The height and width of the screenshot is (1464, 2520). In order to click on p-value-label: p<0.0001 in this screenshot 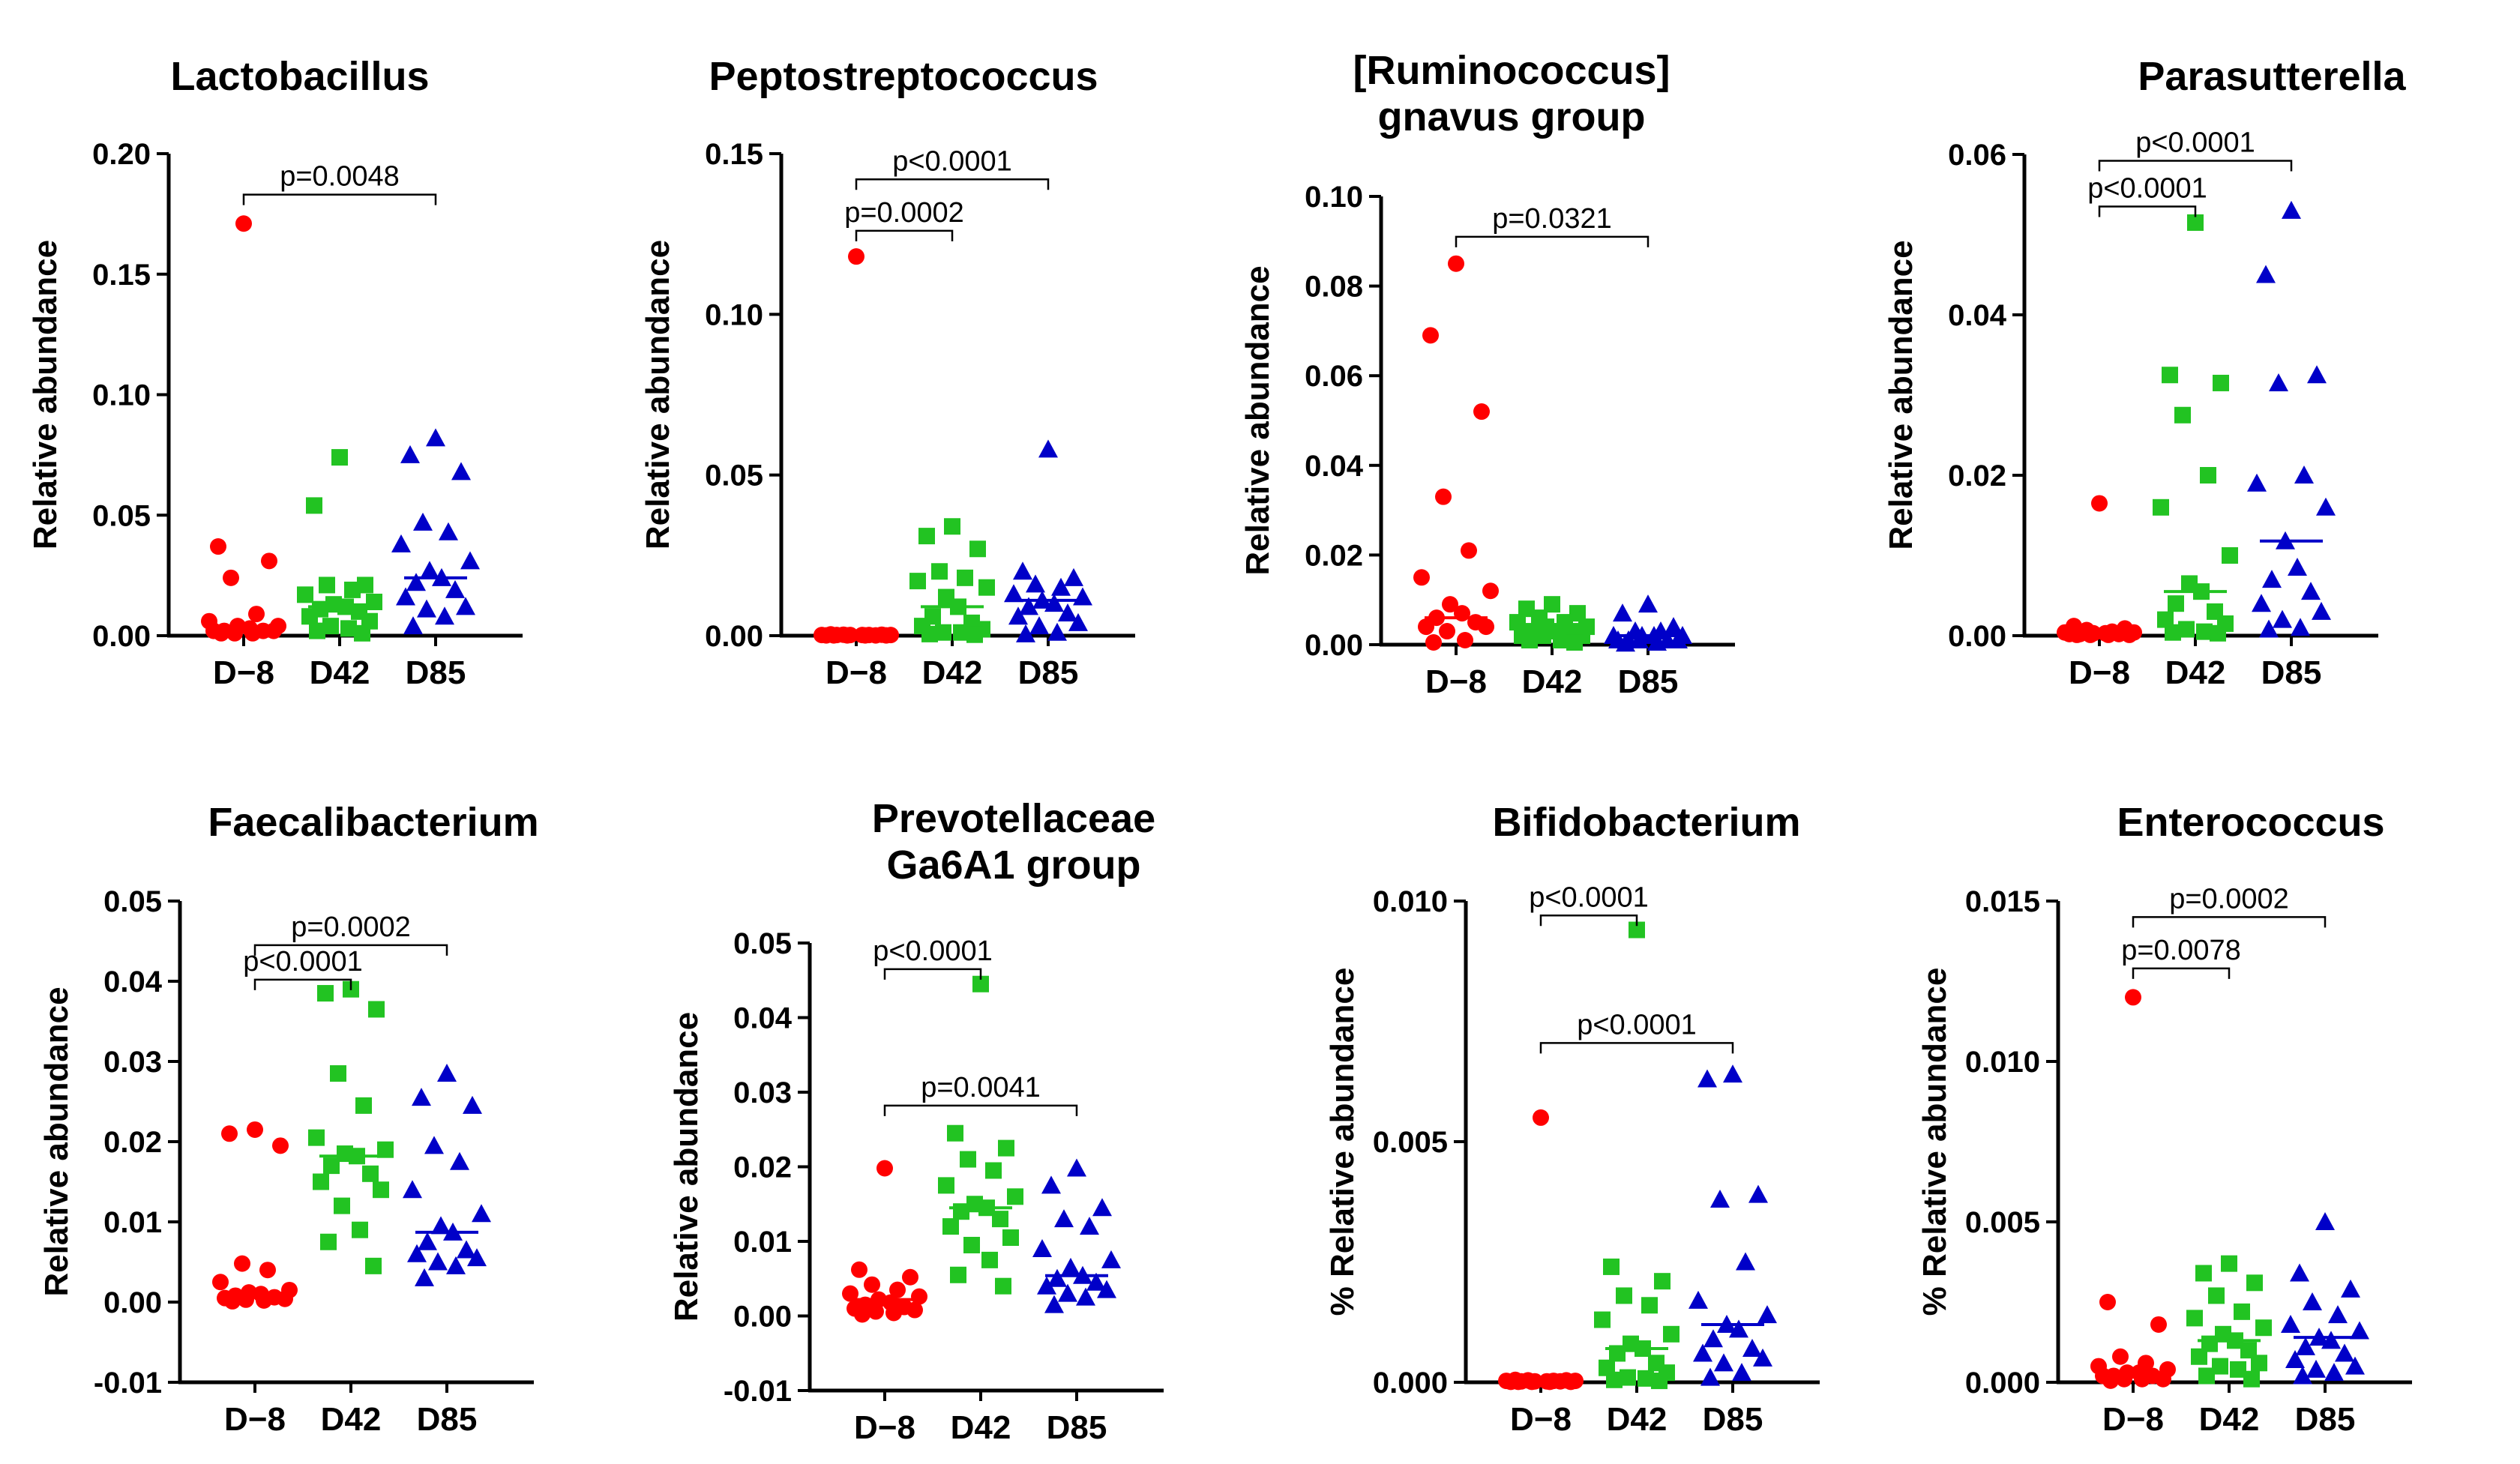, I will do `click(1637, 1025)`.